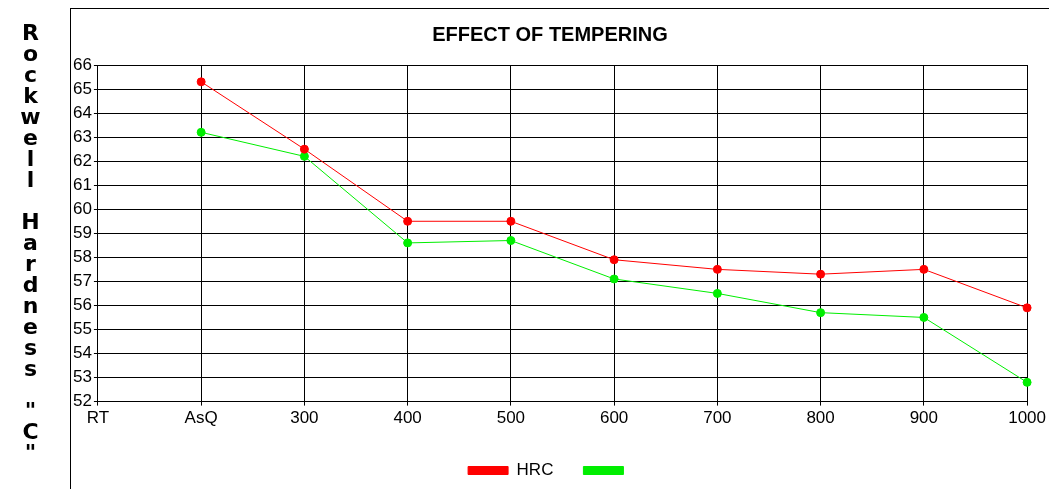 This screenshot has width=1049, height=489. I want to click on y-tick-label: 53, so click(82, 377).